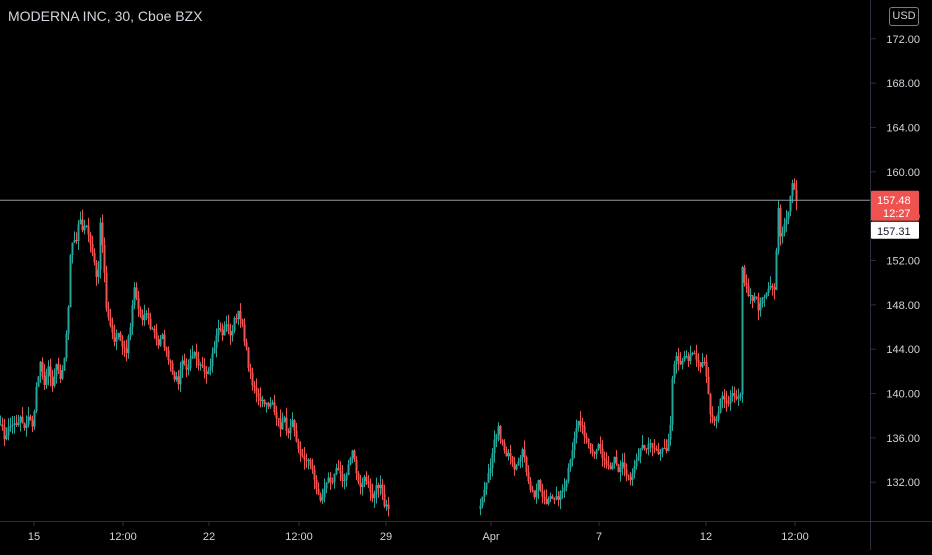 This screenshot has height=555, width=932. Describe the element at coordinates (490, 537) in the screenshot. I see `time-tick-label: Apr` at that location.